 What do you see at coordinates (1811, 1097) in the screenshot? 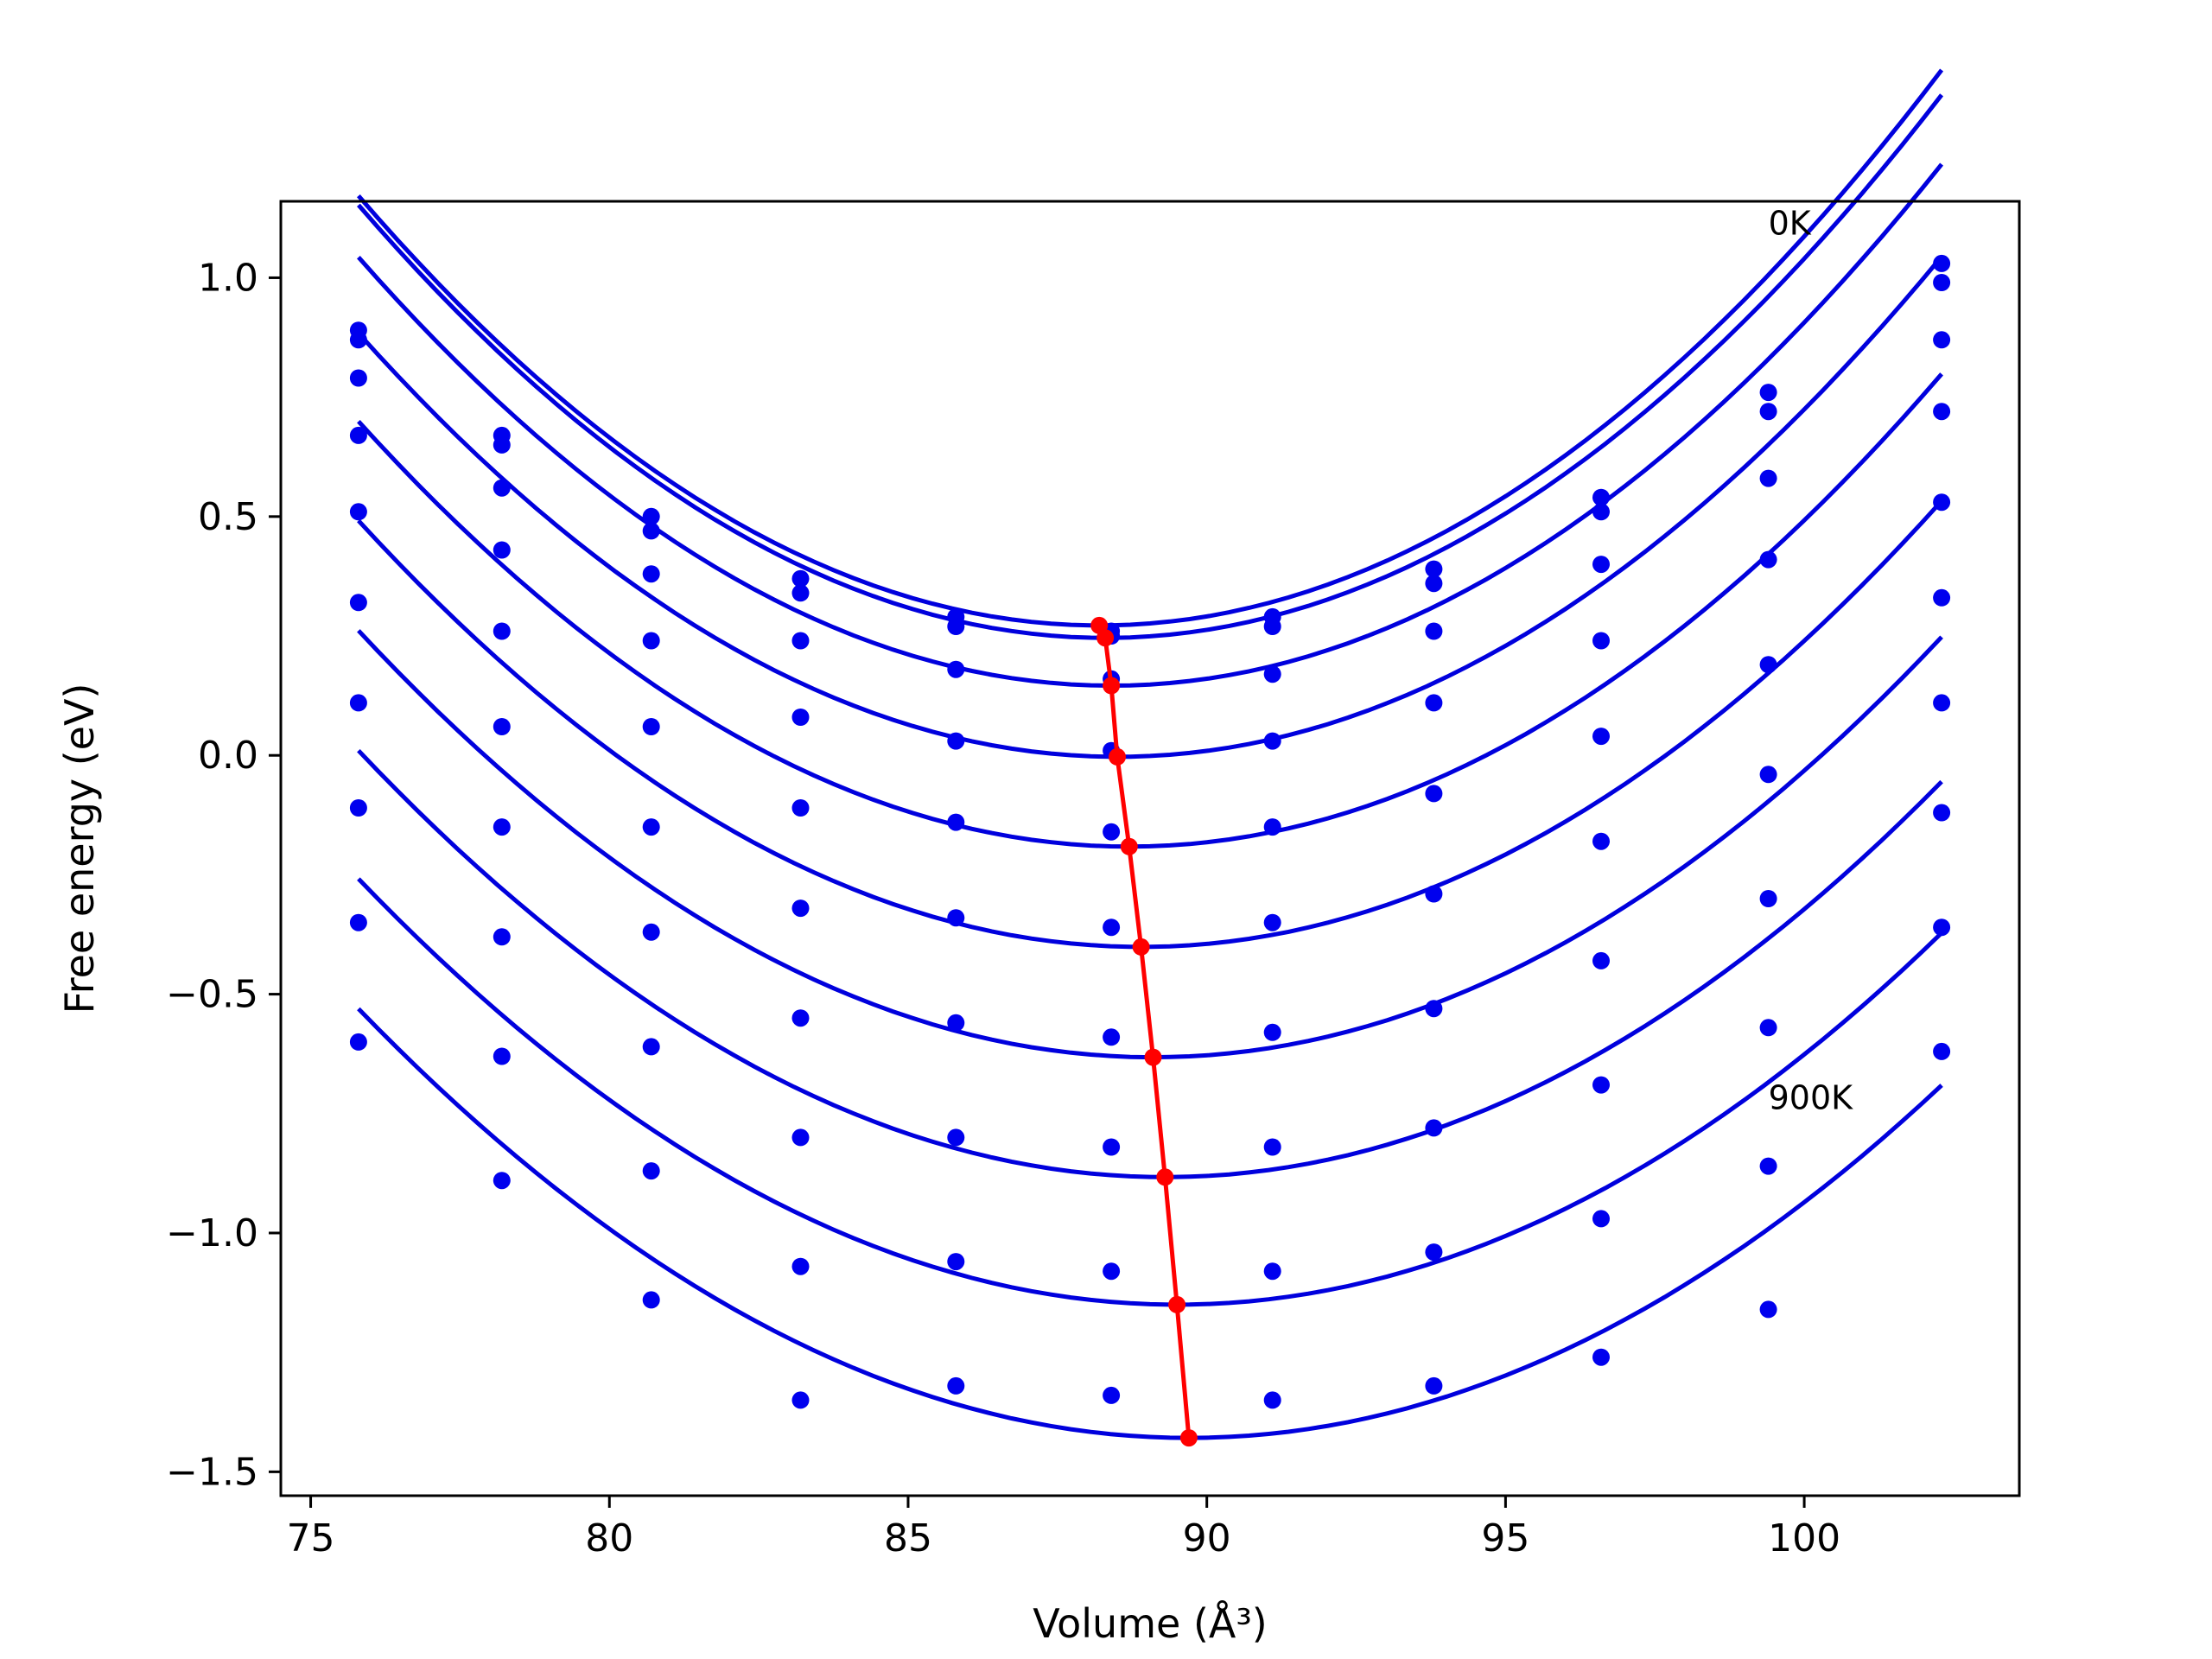
I see `annotation-900k: 900K` at bounding box center [1811, 1097].